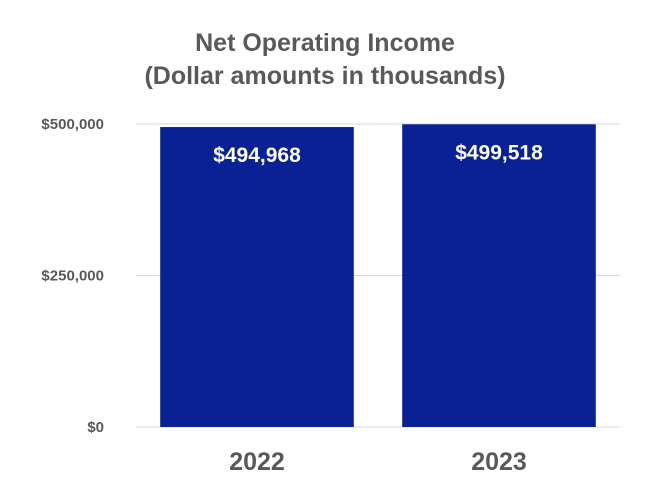 The width and height of the screenshot is (650, 504). What do you see at coordinates (325, 43) in the screenshot?
I see `chart-title: Net Operating Income` at bounding box center [325, 43].